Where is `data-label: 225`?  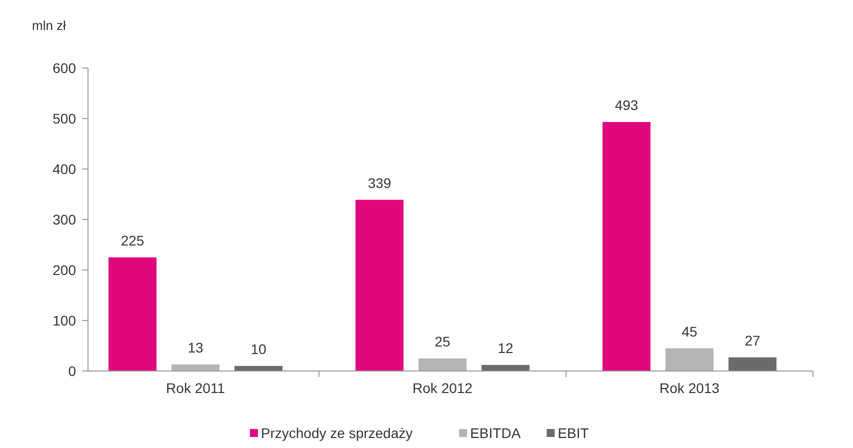 data-label: 225 is located at coordinates (132, 240).